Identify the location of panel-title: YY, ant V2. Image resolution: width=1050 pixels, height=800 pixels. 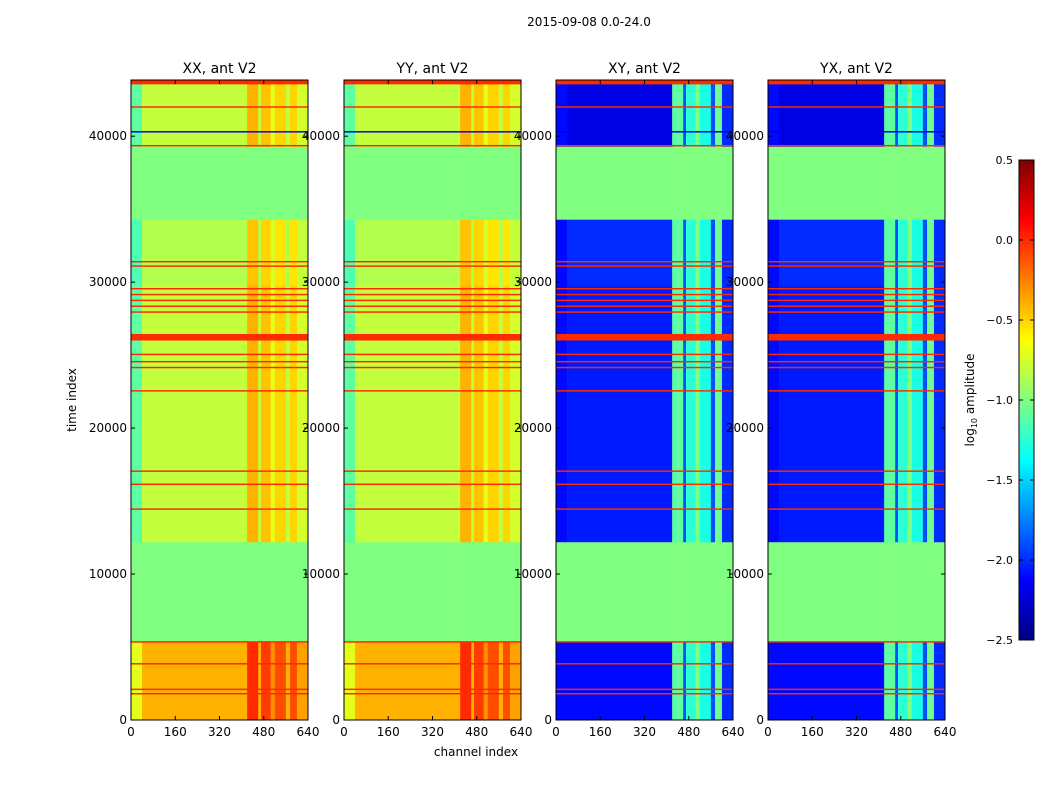
(432, 69).